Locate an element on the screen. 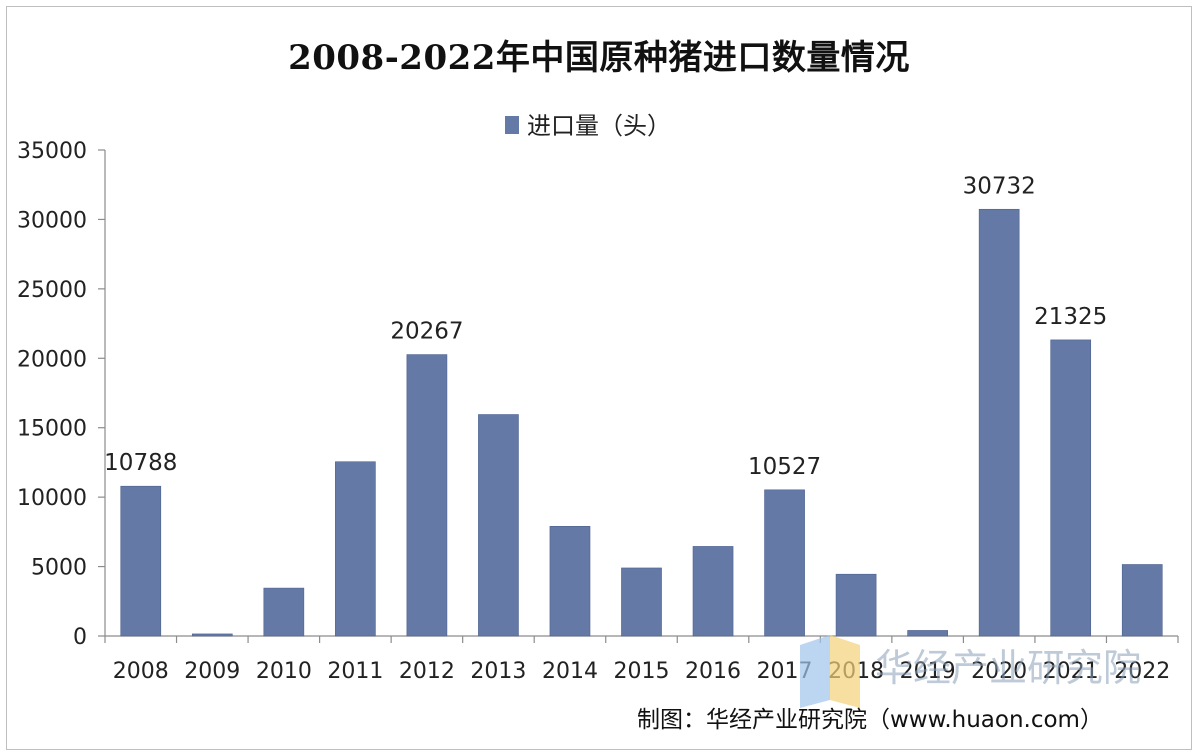  x-tick-label: 2020 is located at coordinates (999, 671).